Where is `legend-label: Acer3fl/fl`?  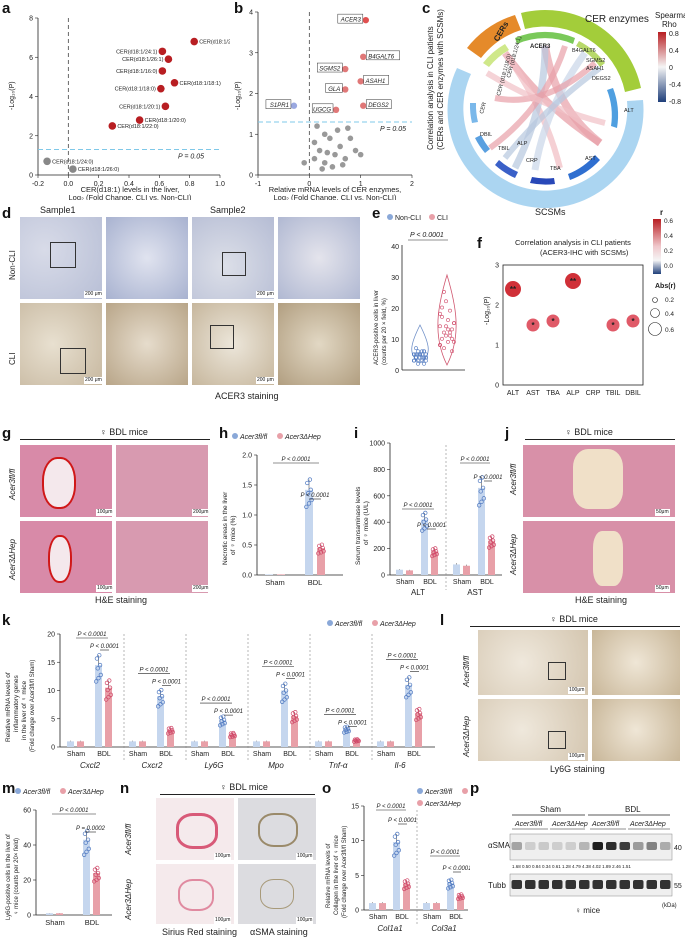 legend-label: Acer3fl/fl is located at coordinates (36, 792).